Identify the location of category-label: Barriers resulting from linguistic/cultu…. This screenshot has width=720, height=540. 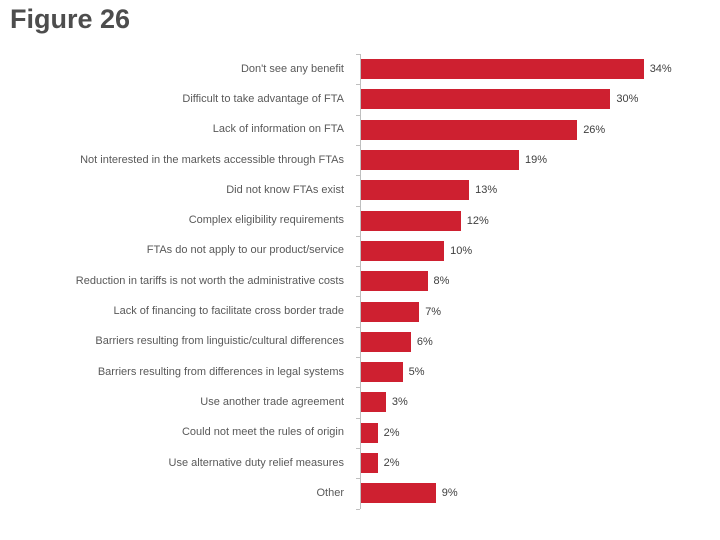
(219, 341).